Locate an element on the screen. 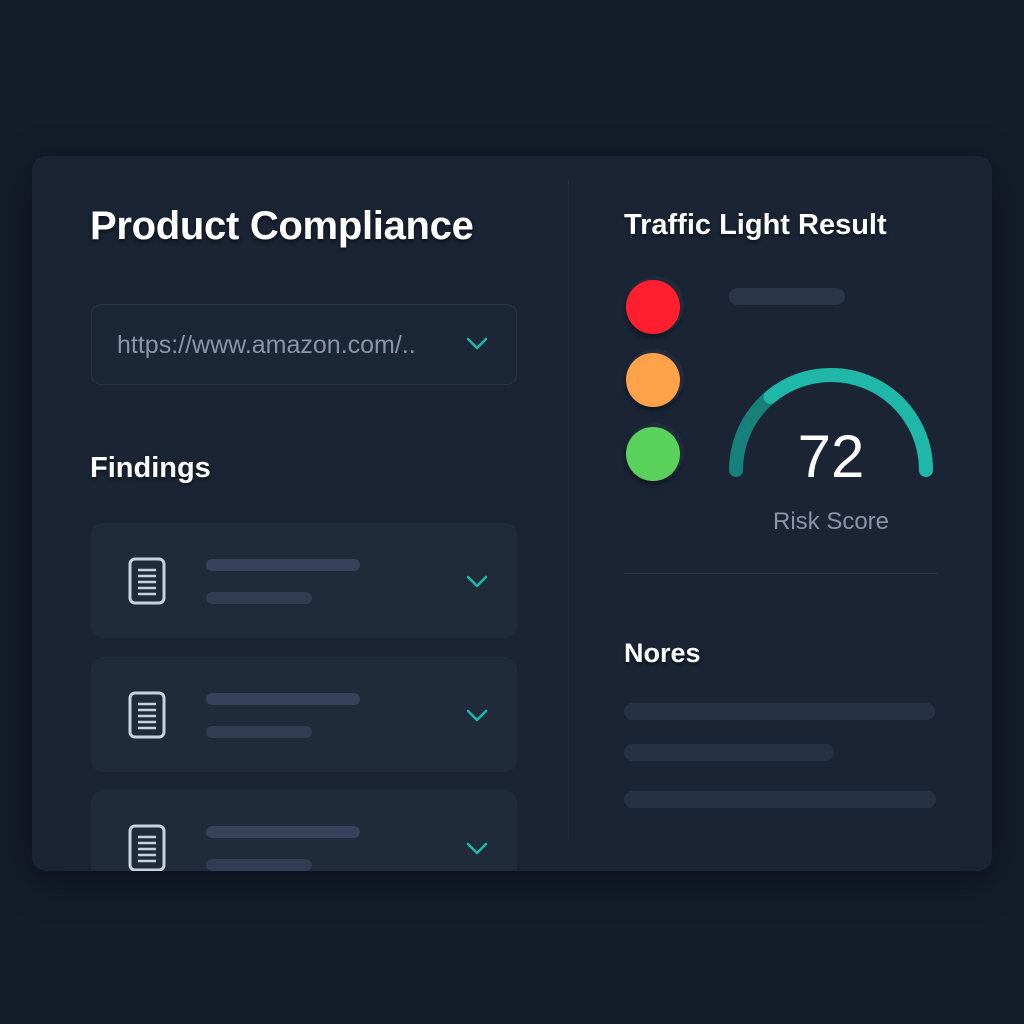 This screenshot has width=1024, height=1024. risk-gauge is located at coordinates (831, 422).